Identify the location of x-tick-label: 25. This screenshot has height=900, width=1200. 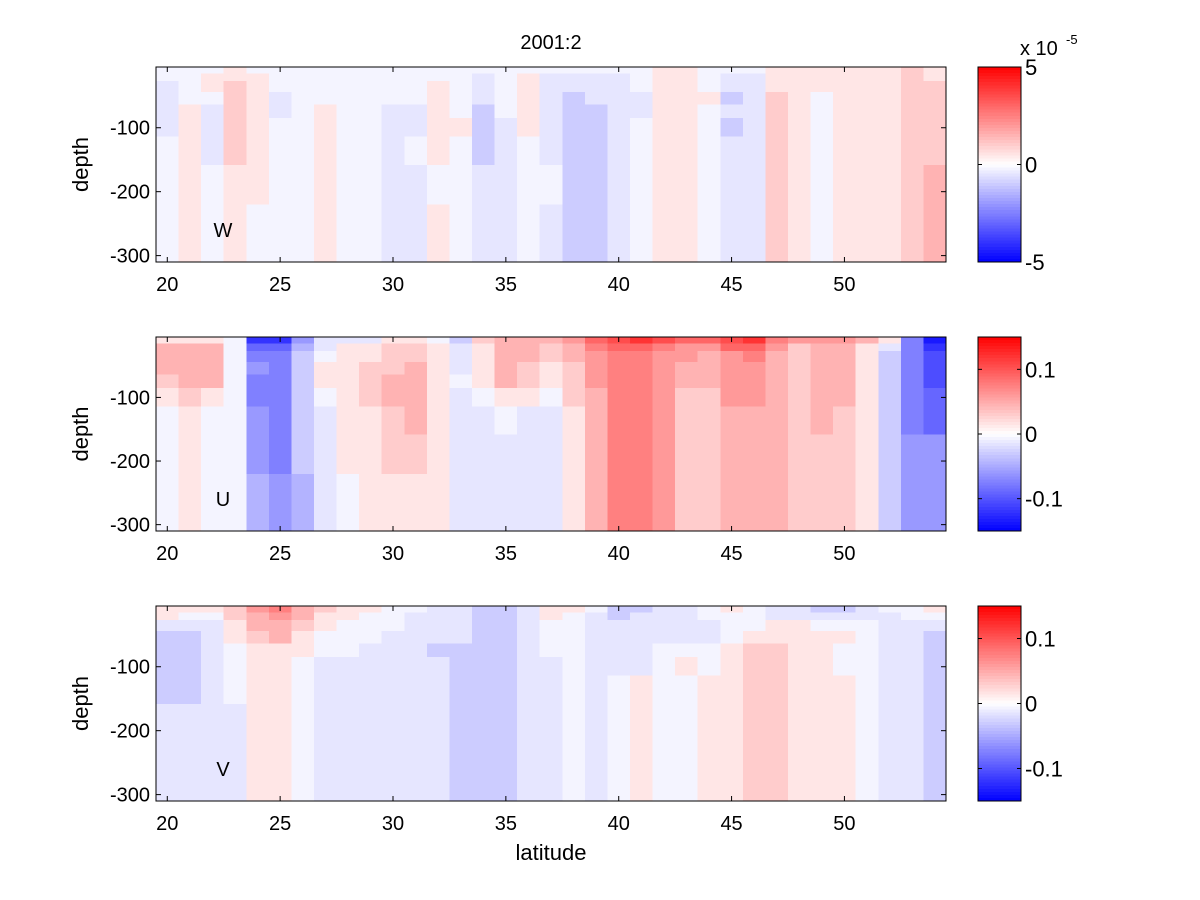
(280, 824).